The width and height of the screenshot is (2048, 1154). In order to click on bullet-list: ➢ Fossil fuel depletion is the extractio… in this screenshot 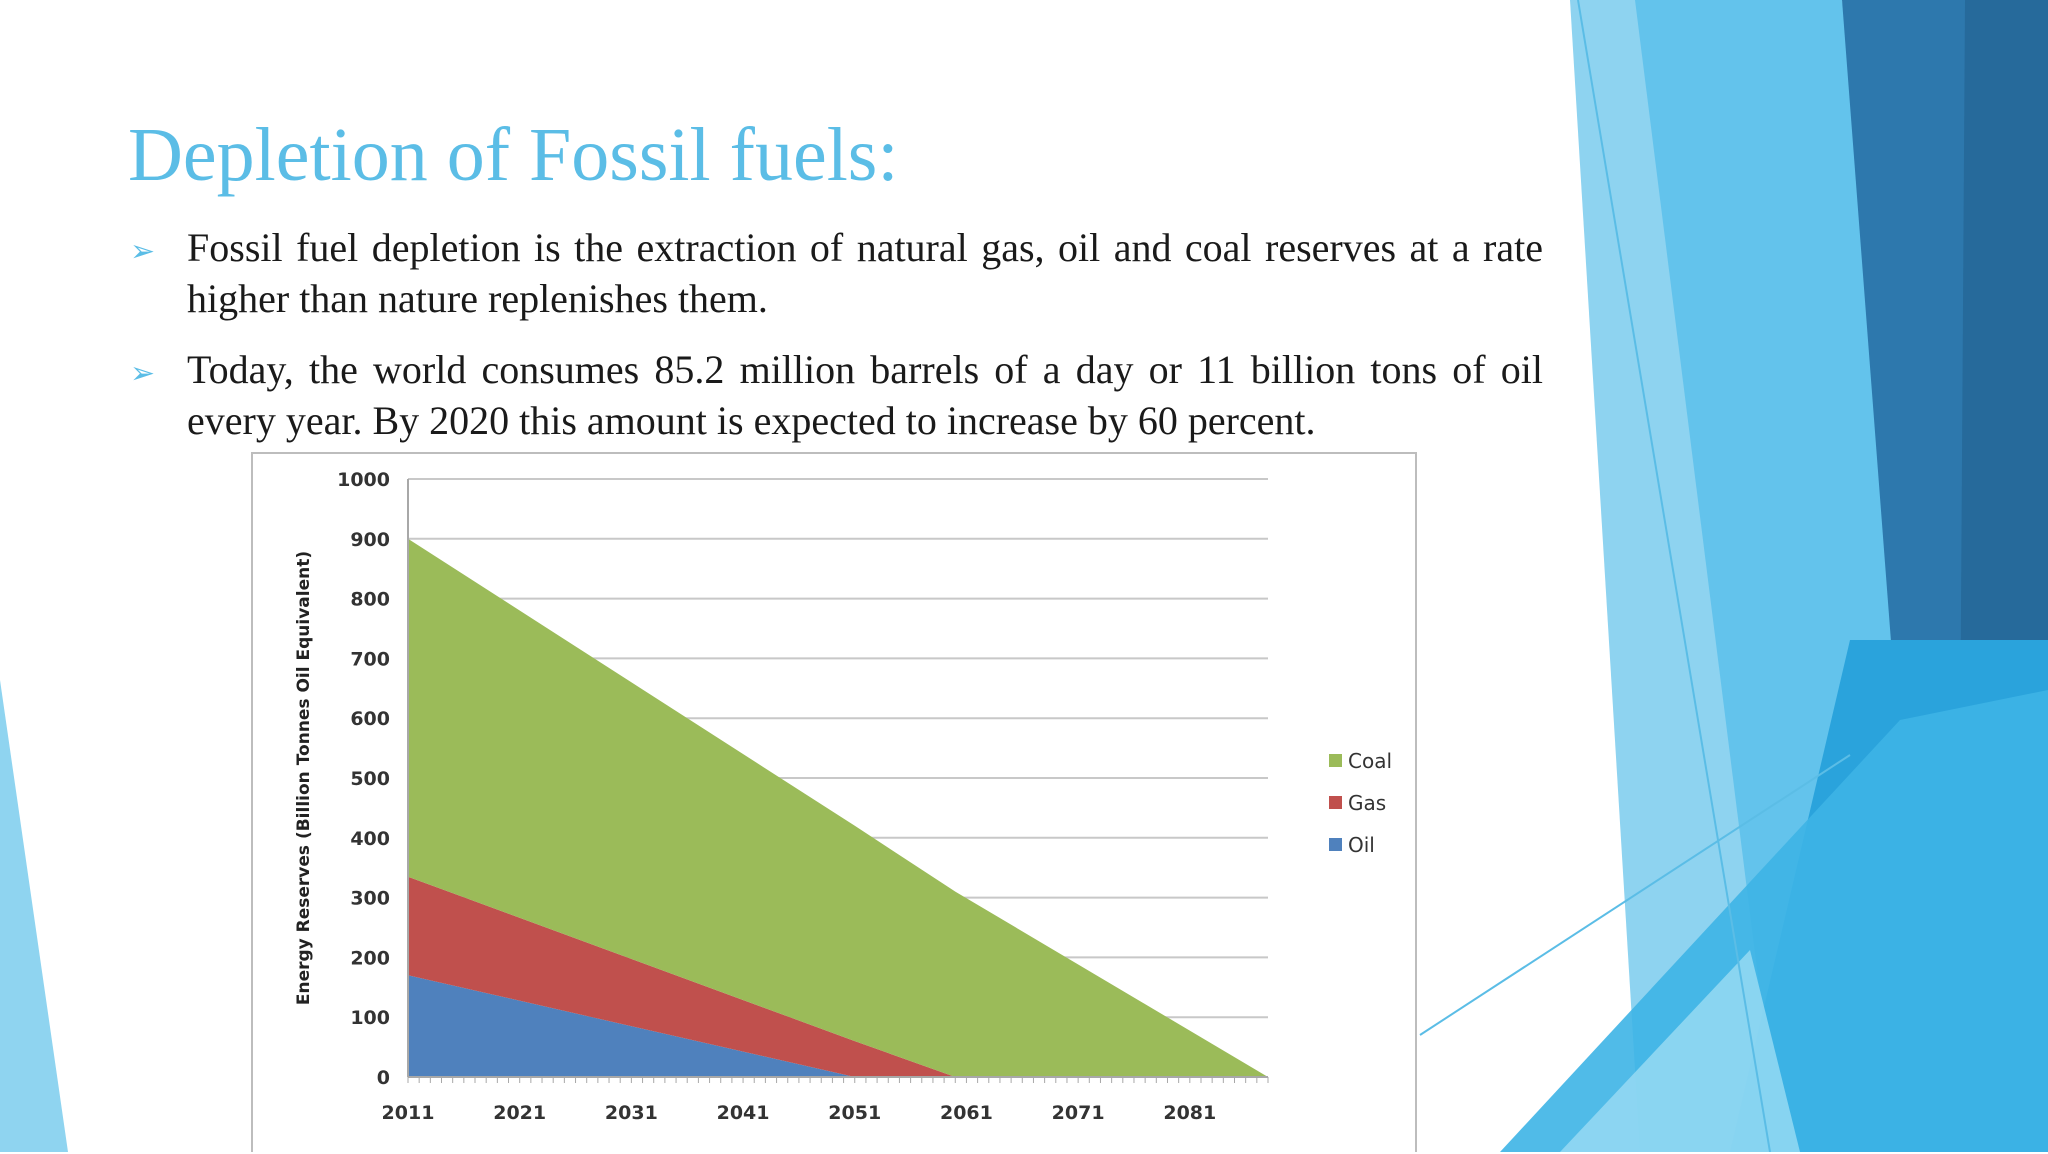, I will do `click(835, 344)`.